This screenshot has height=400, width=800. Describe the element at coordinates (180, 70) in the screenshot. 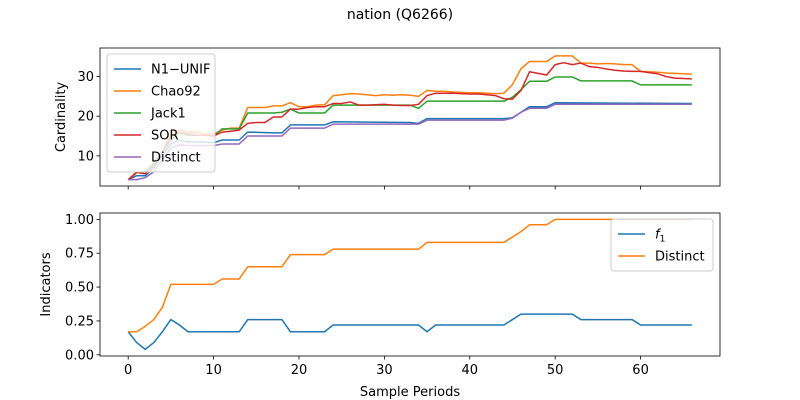

I see `legend-label: N1−UNIF` at that location.